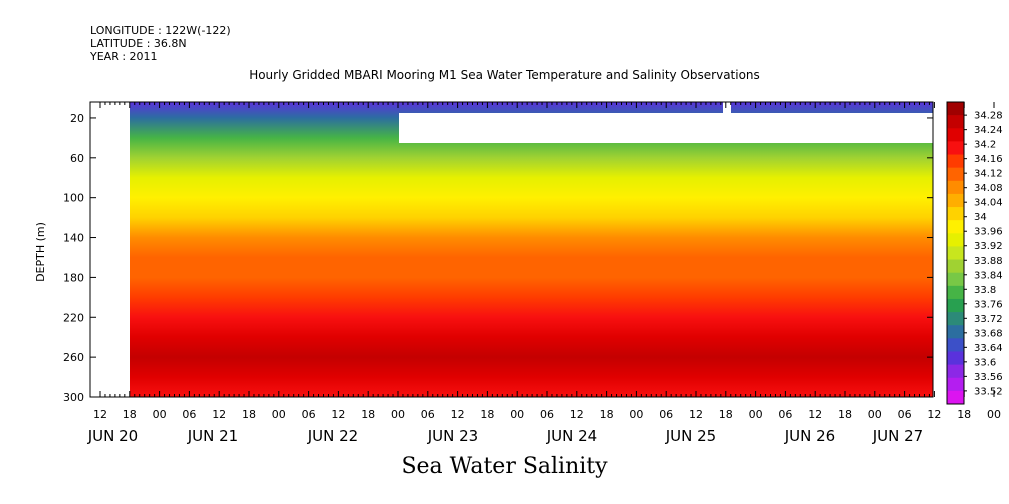 Image resolution: width=1009 pixels, height=504 pixels. I want to click on y-tick-label: 300, so click(73, 397).